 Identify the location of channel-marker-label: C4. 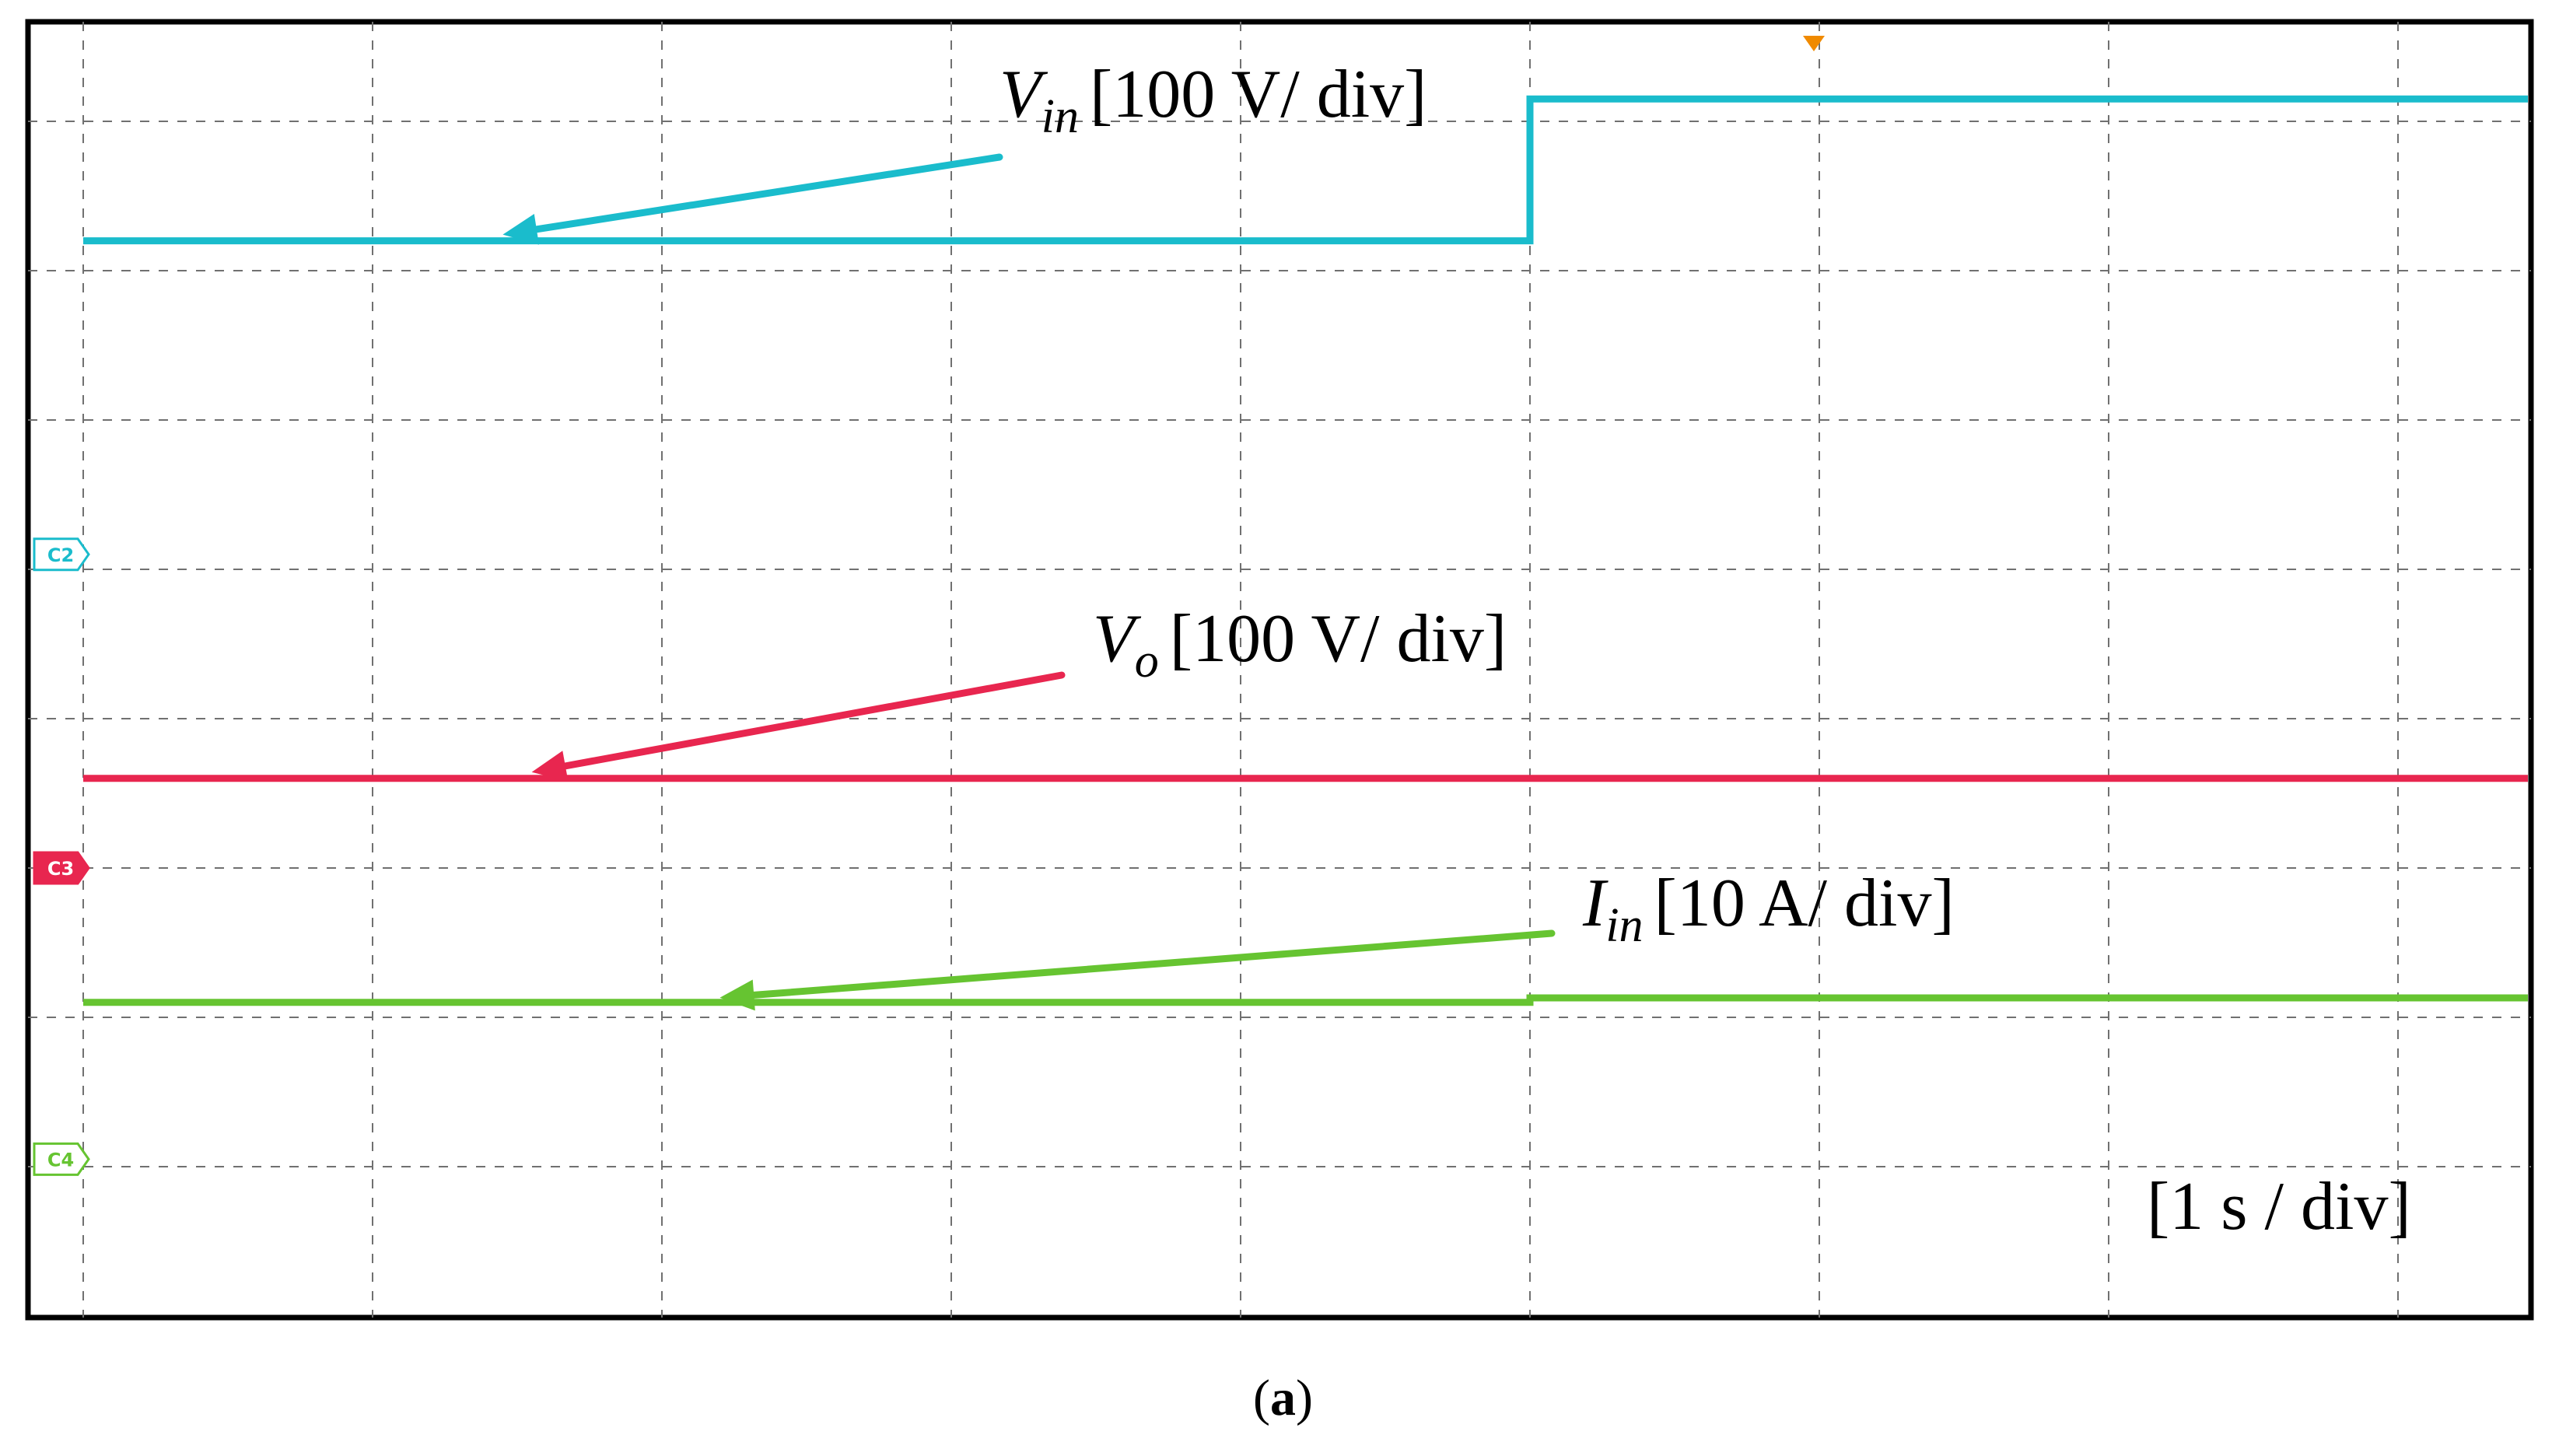
(60, 1160).